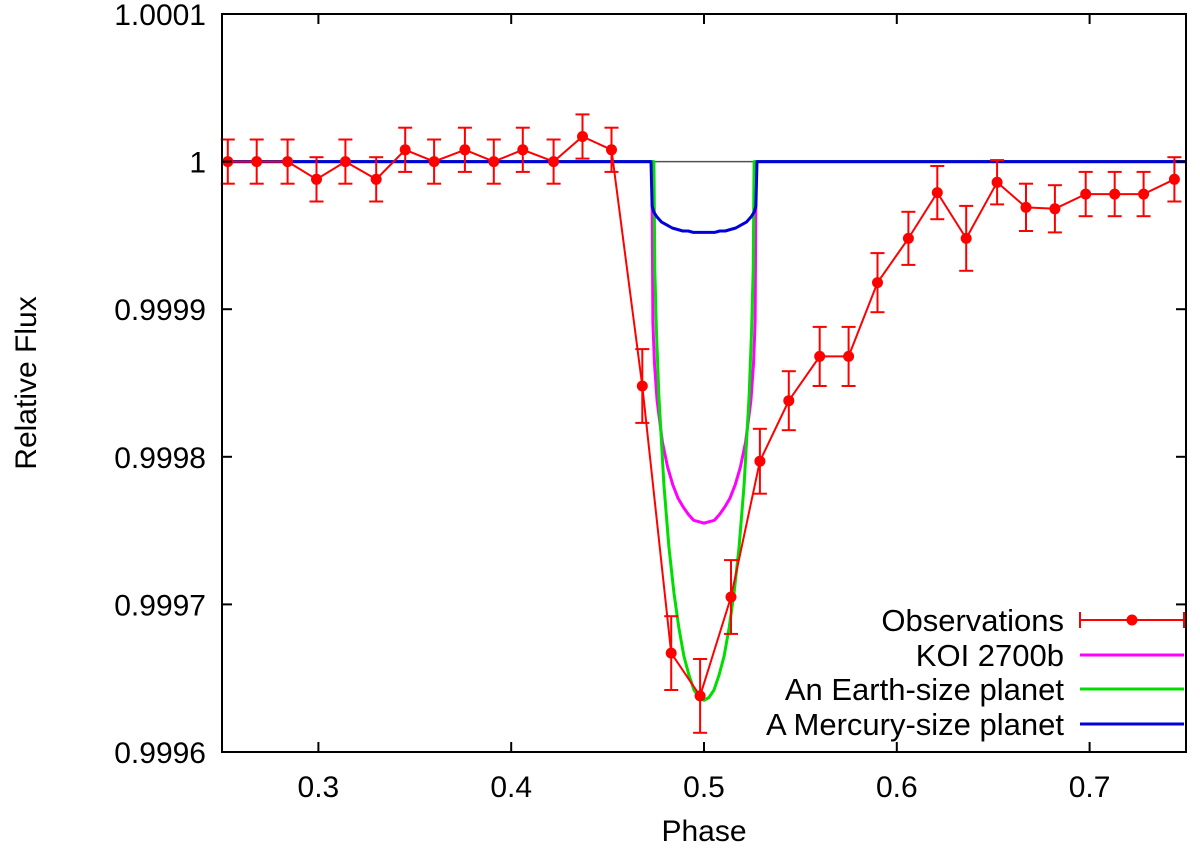 This screenshot has height=851, width=1200. I want to click on legend-label-koi-2700b: KOI 2700b, so click(990, 655).